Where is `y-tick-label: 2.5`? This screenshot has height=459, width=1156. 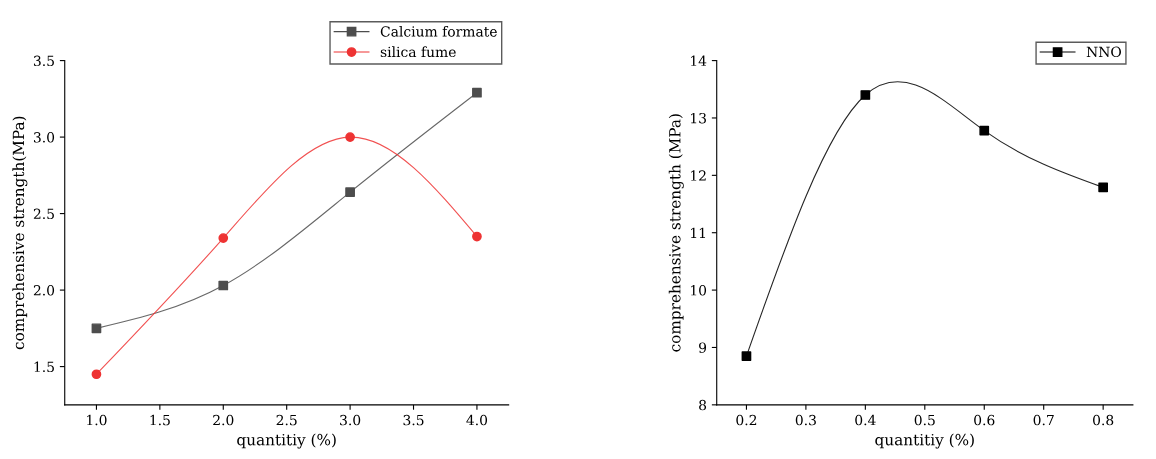 y-tick-label: 2.5 is located at coordinates (43, 214).